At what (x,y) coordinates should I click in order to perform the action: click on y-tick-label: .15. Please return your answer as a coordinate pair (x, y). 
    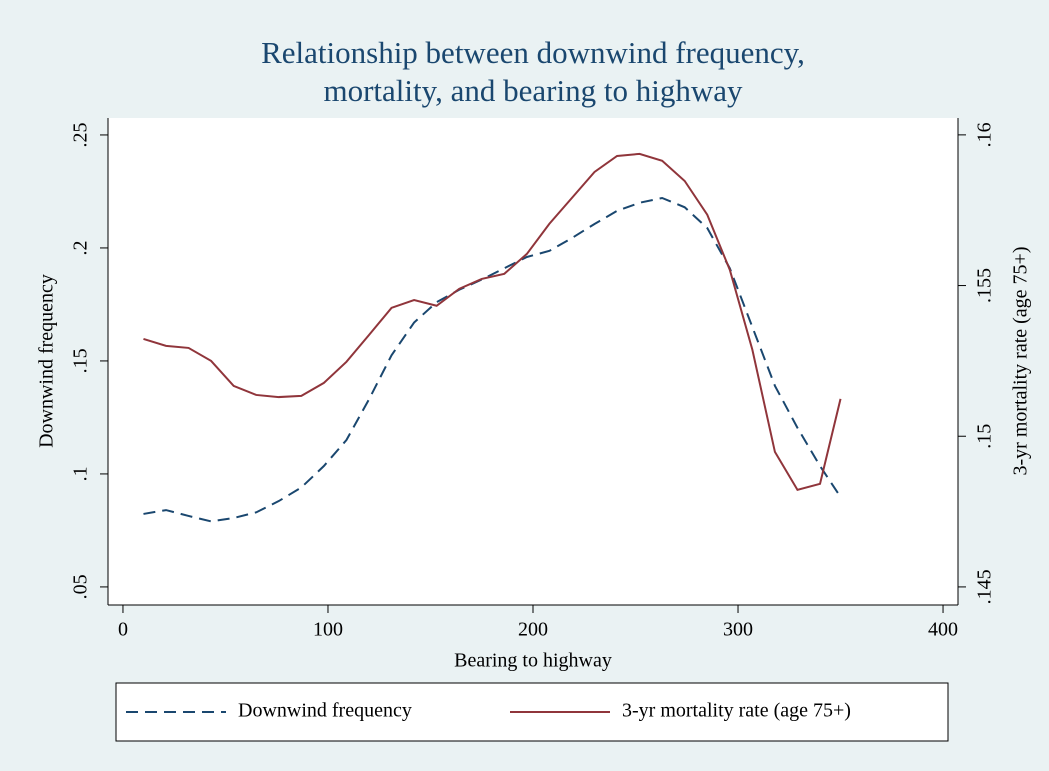
    Looking at the image, I should click on (81, 360).